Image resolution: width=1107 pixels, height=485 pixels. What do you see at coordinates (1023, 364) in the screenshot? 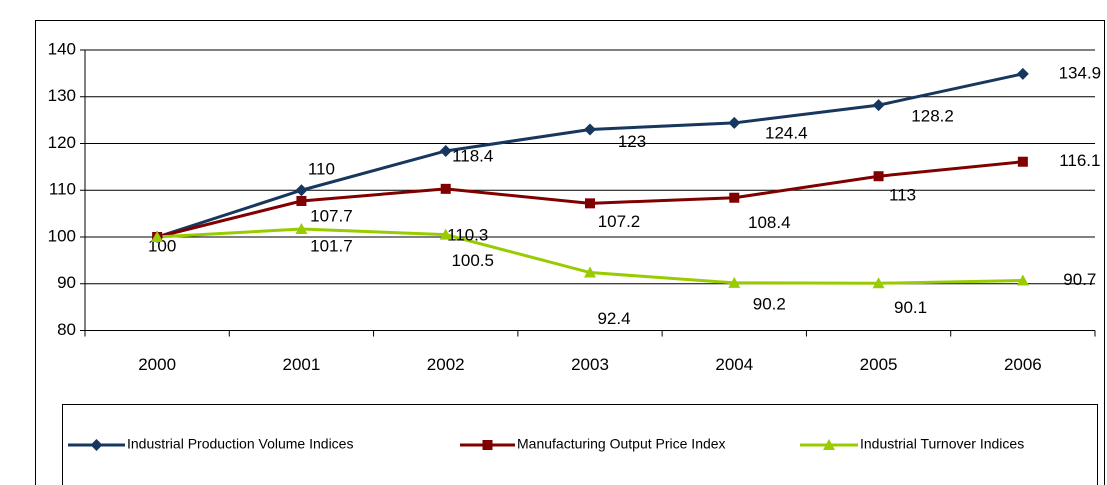
I see `x-tick-label: 2006` at bounding box center [1023, 364].